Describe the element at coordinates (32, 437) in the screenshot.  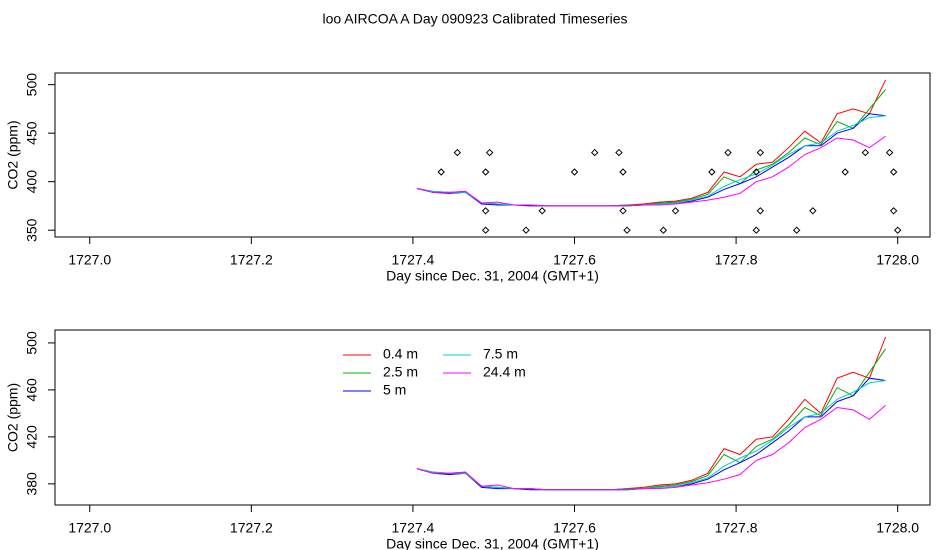
I see `y-tick-label: 420` at that location.